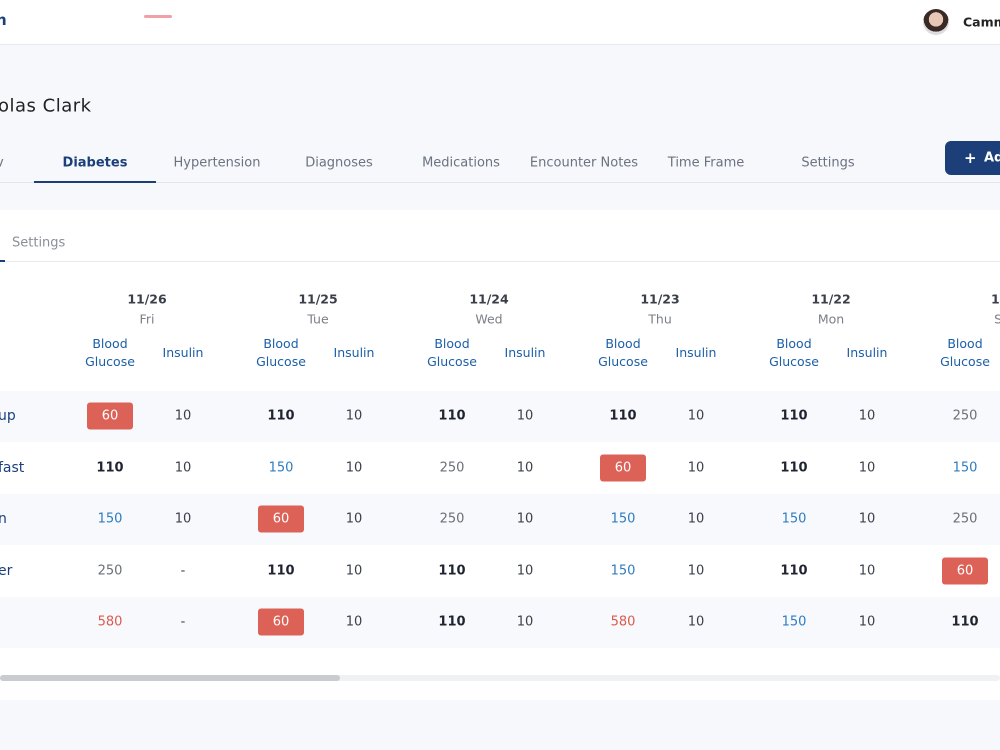 The width and height of the screenshot is (1000, 750). I want to click on subtab-indicator, so click(2, 261).